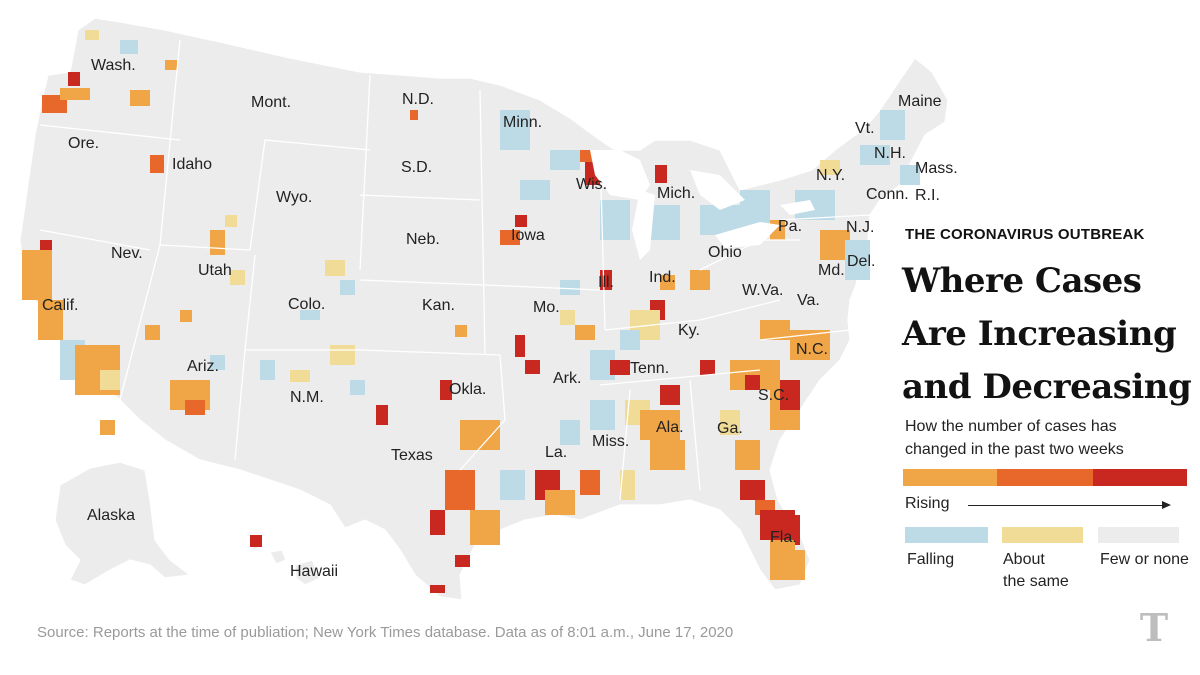  What do you see at coordinates (808, 300) in the screenshot?
I see `state-label-va: Va.` at bounding box center [808, 300].